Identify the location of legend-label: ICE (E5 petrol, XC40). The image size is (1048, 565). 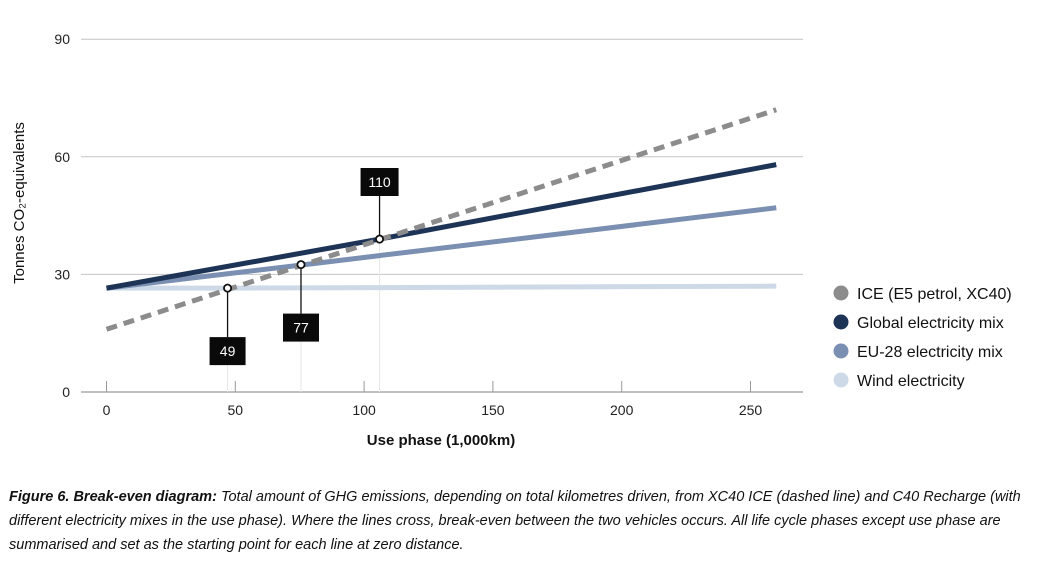
(934, 294).